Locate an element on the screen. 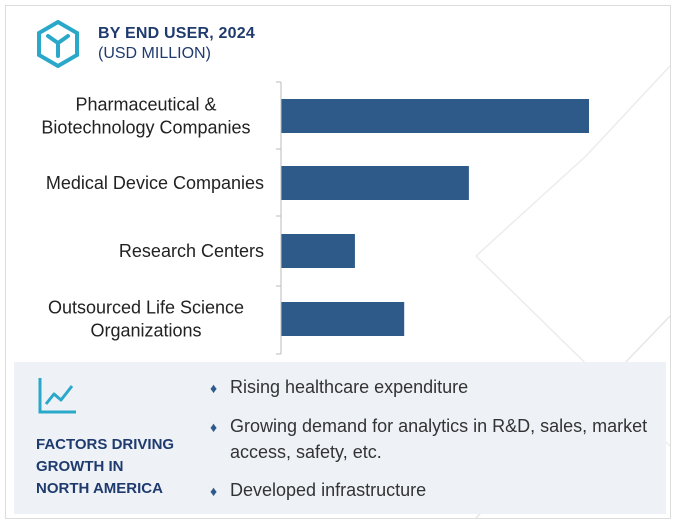  factor-item: ♦ Rising healthcare expenditure is located at coordinates (435, 387).